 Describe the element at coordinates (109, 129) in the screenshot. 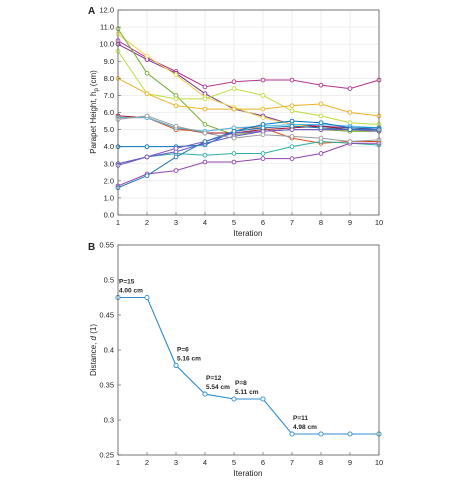

I see `panel-a-ytick-label: 5.0` at that location.